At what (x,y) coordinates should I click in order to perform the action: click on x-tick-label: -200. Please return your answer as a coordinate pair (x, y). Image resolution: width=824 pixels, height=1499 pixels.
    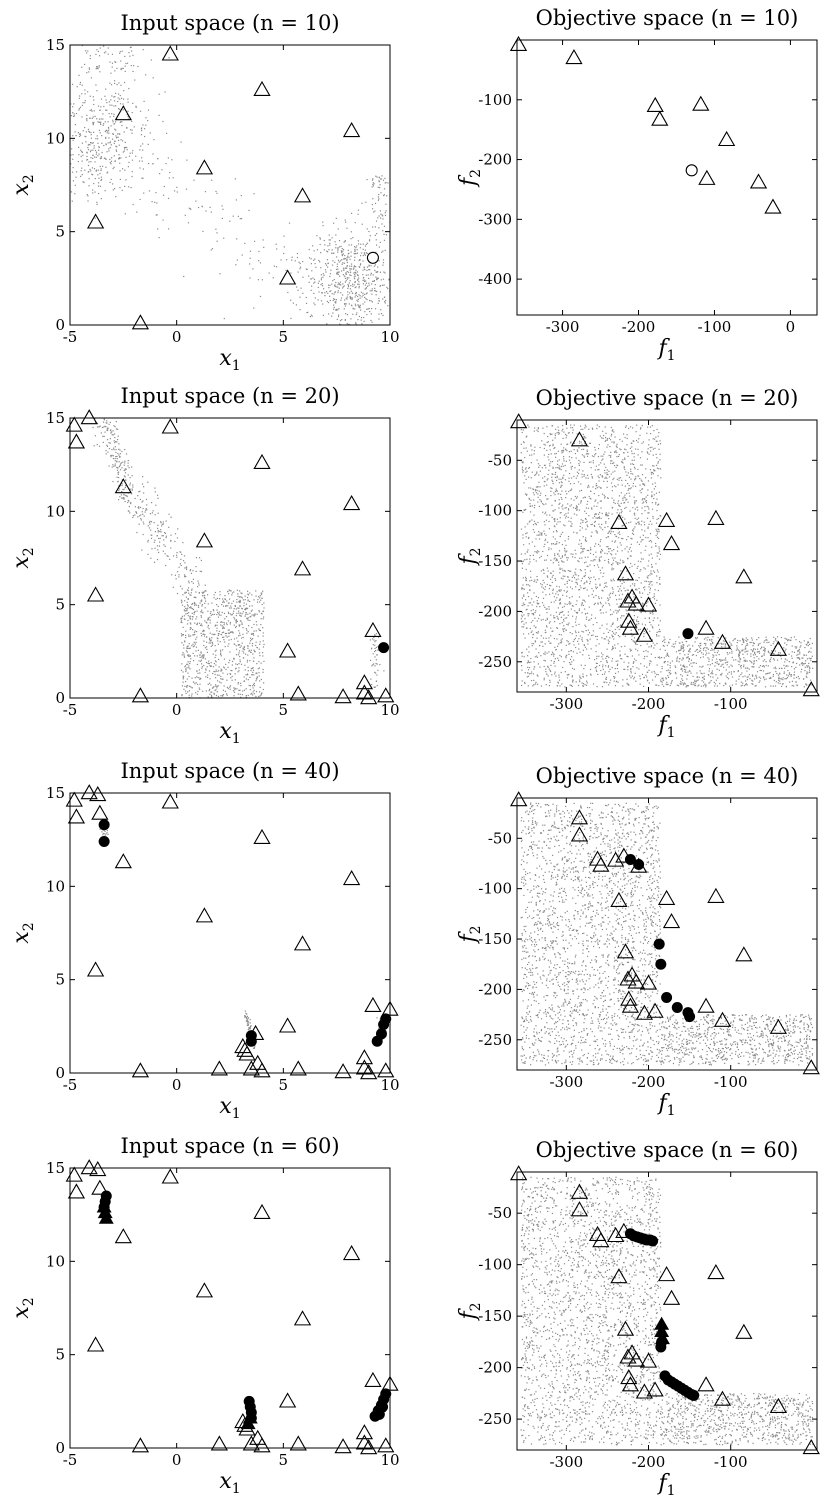
    Looking at the image, I should click on (639, 327).